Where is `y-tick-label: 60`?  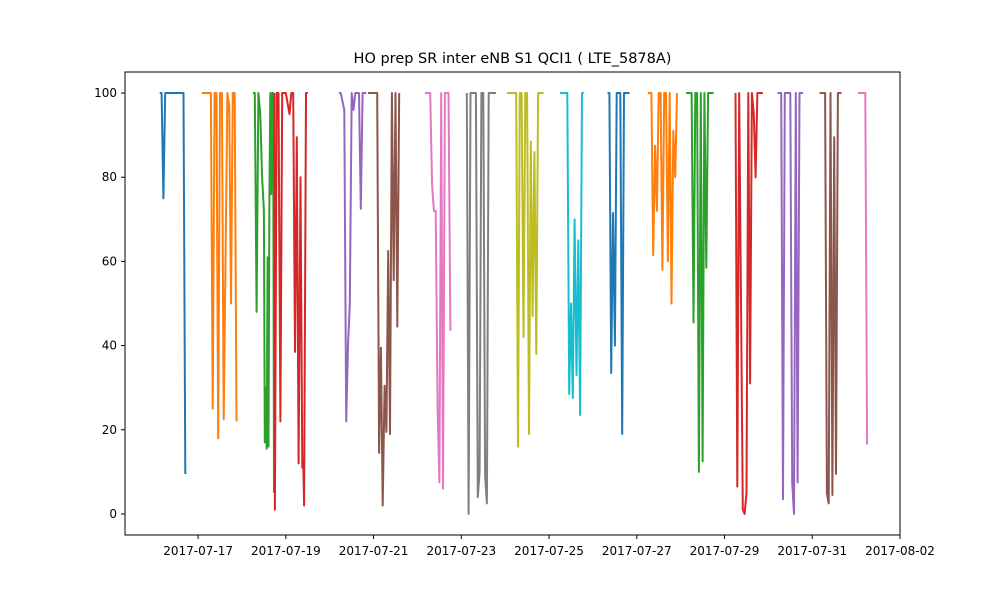
y-tick-label: 60 is located at coordinates (109, 261).